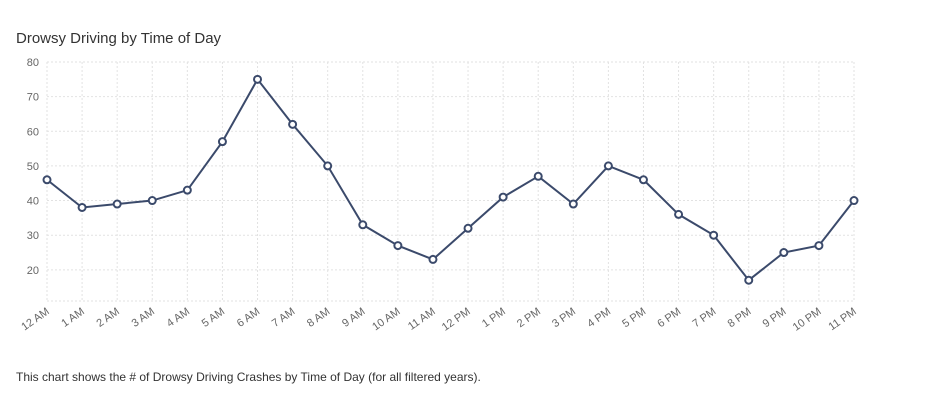 The image size is (947, 418). Describe the element at coordinates (33, 167) in the screenshot. I see `y-tick-label: 50` at that location.